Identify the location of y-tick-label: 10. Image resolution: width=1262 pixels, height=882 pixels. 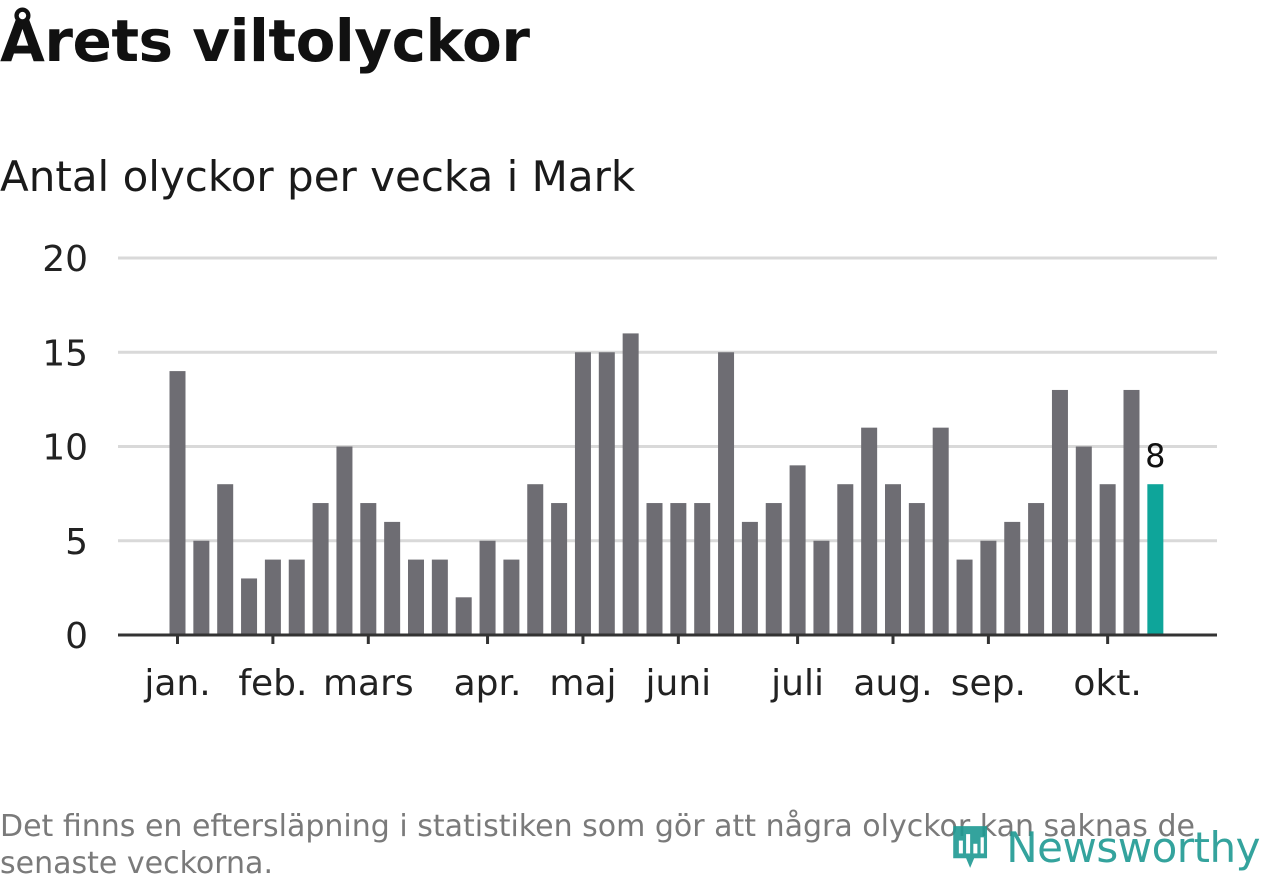
(65, 448).